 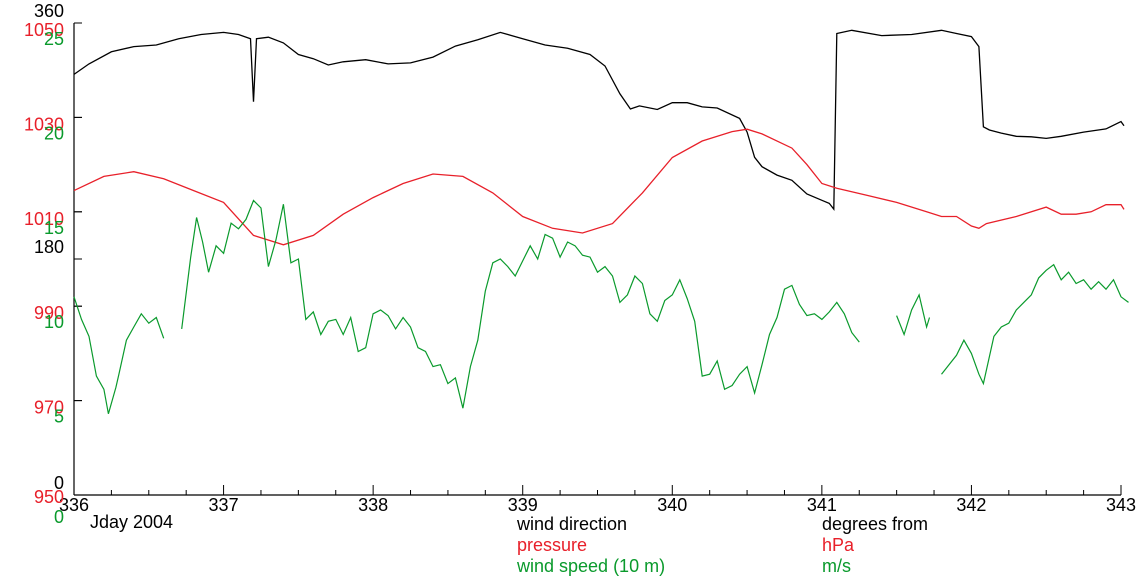 I want to click on x-axis: 336 337 338 339 340 341 342 343, so click(x=597, y=500).